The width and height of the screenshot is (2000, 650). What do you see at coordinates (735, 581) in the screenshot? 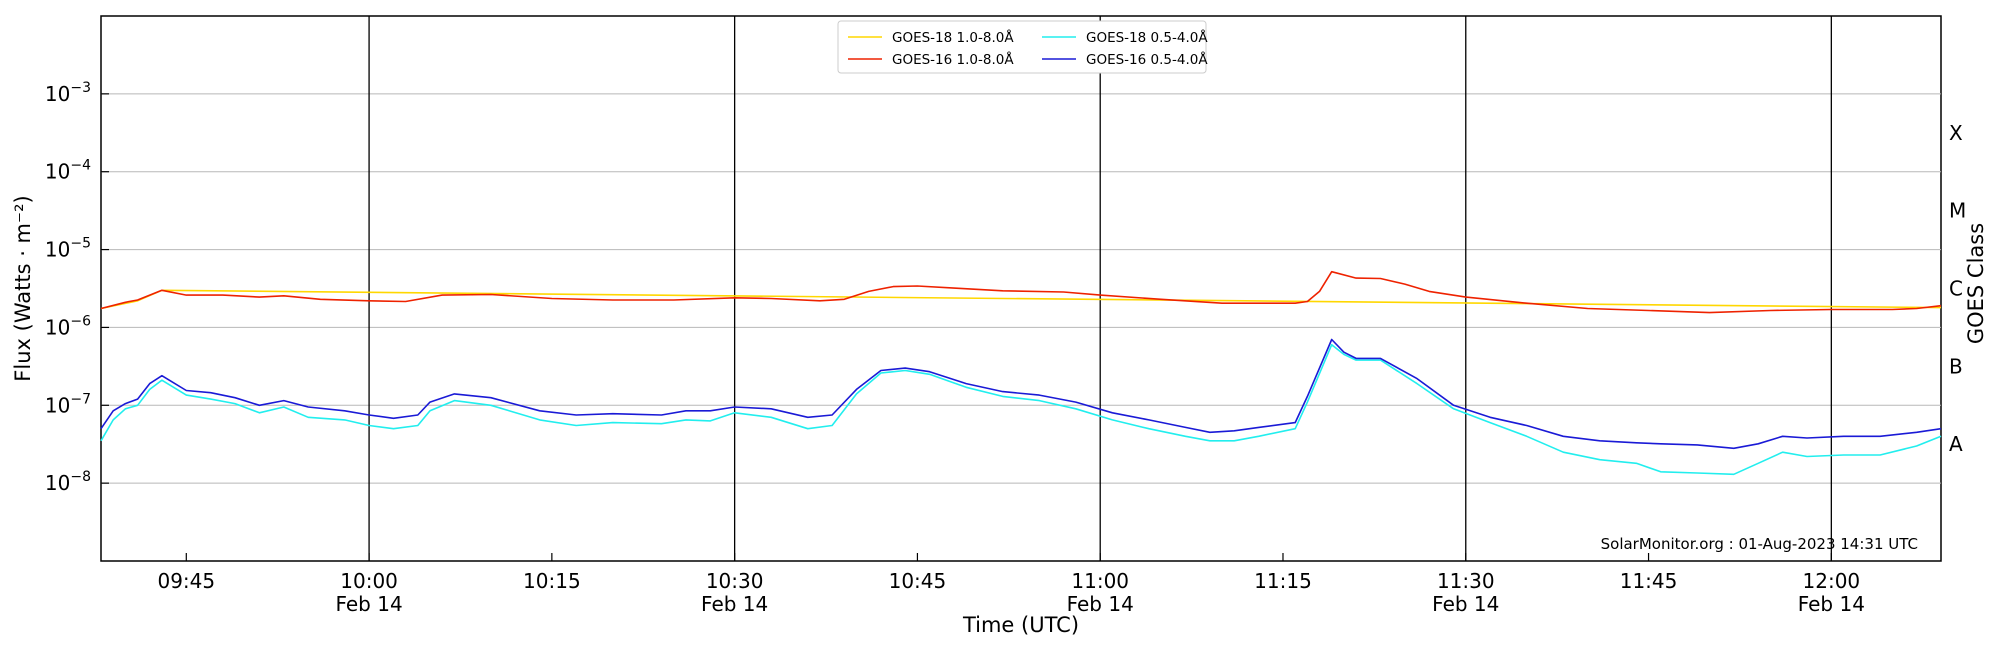
I see `x-tick-label: 10:30` at bounding box center [735, 581].